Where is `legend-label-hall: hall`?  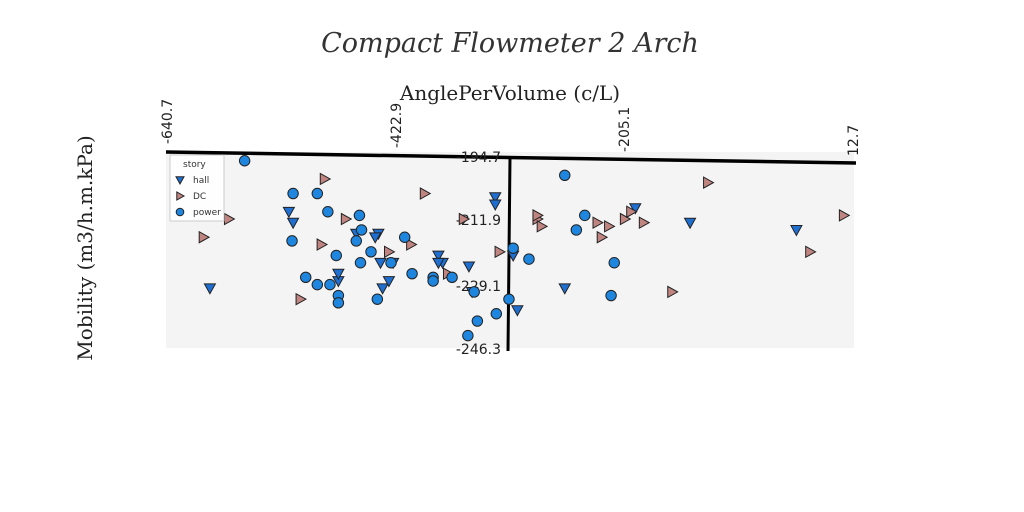 legend-label-hall: hall is located at coordinates (201, 181).